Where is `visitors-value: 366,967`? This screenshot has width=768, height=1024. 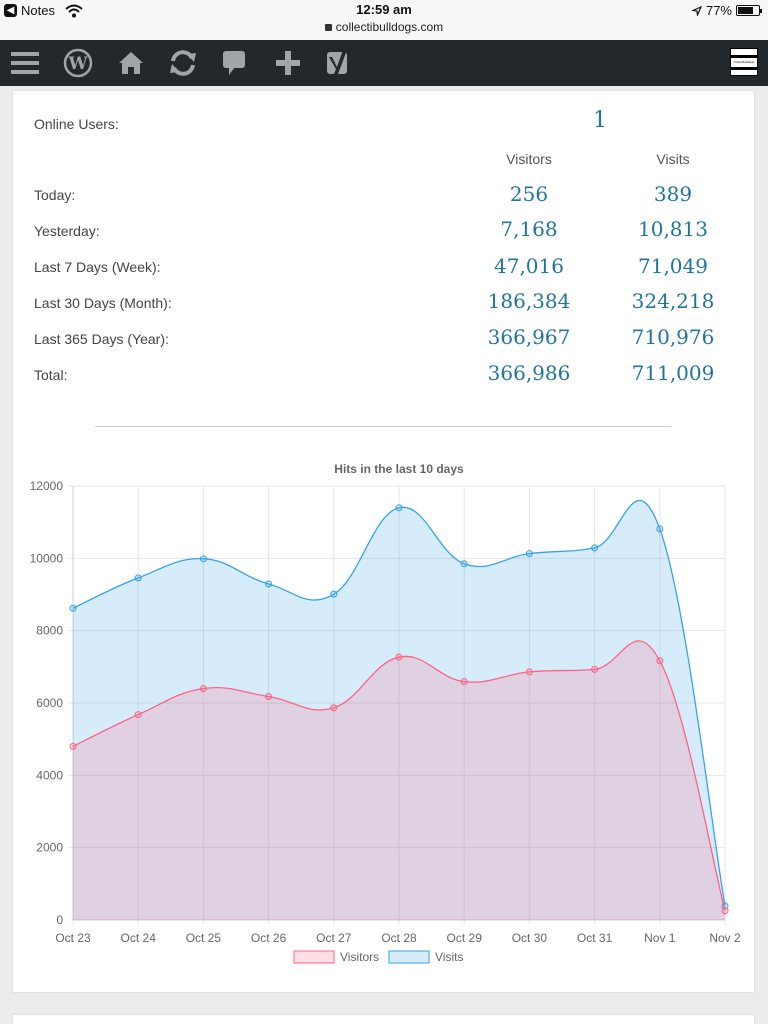 visitors-value: 366,967 is located at coordinates (529, 337).